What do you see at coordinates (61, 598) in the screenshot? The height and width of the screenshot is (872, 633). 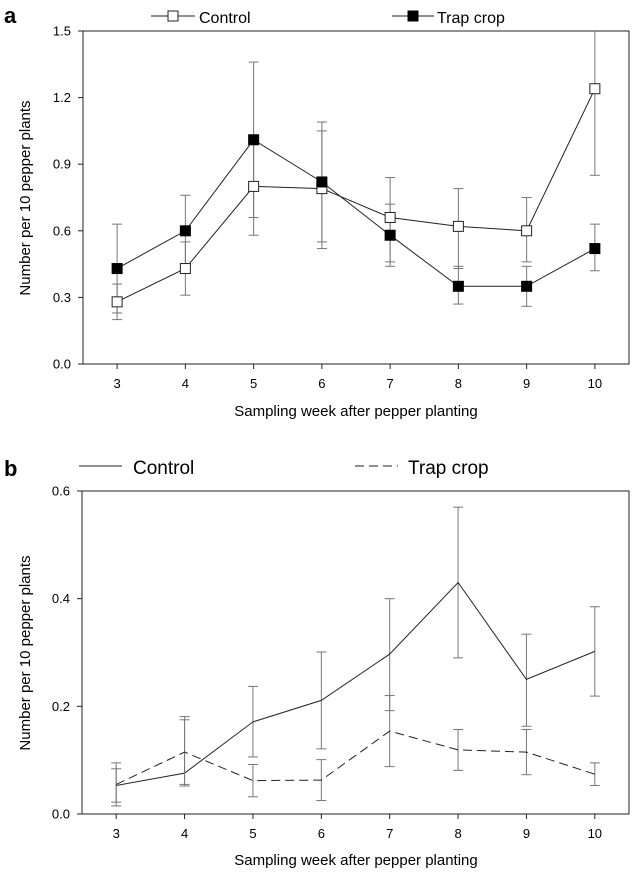 I see `y-tick-label: 0.4` at bounding box center [61, 598].